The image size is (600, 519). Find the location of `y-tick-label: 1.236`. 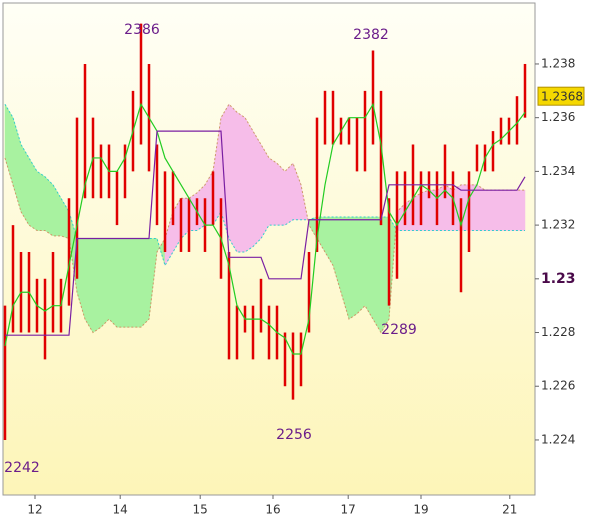

y-tick-label: 1.236 is located at coordinates (558, 117).